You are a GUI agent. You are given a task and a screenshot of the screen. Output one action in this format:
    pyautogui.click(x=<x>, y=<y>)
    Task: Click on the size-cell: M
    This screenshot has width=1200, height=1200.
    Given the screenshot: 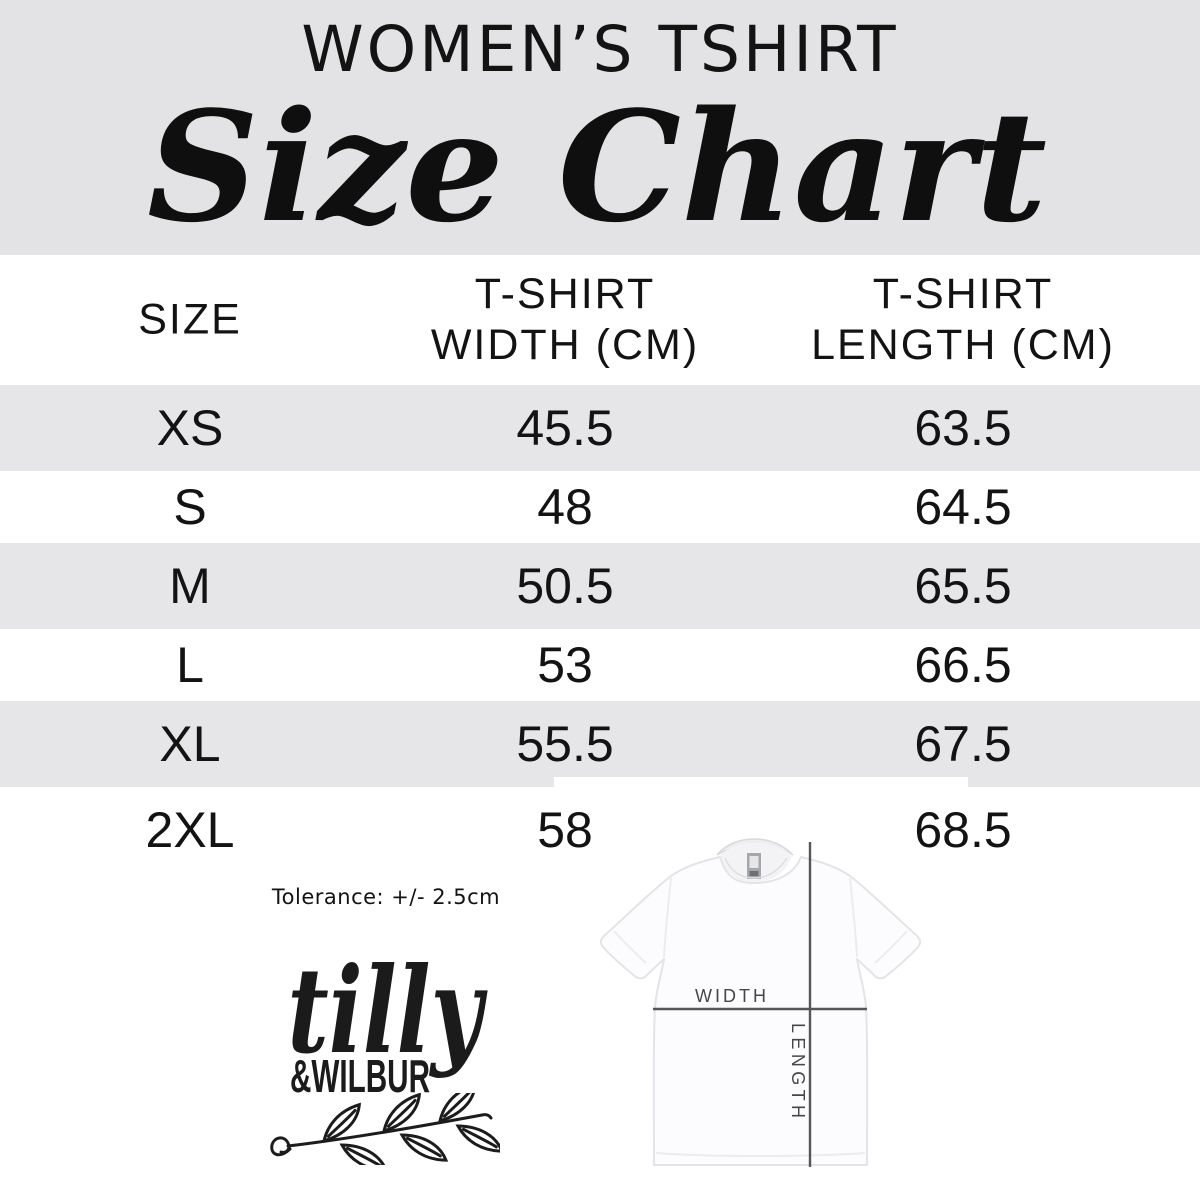 What is the action you would take?
    pyautogui.click(x=190, y=586)
    